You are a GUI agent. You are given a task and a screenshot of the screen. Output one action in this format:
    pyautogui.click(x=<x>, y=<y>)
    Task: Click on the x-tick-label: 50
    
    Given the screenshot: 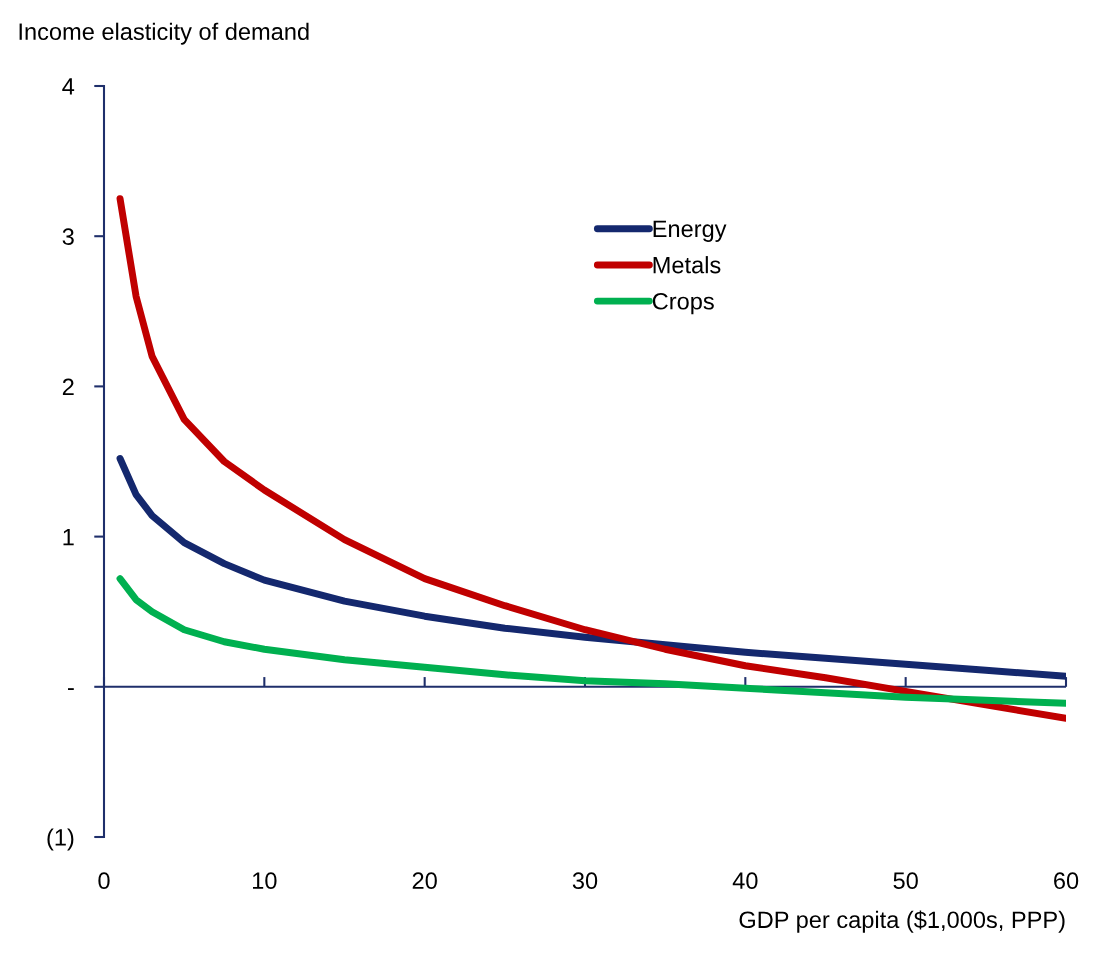 What is the action you would take?
    pyautogui.click(x=905, y=881)
    